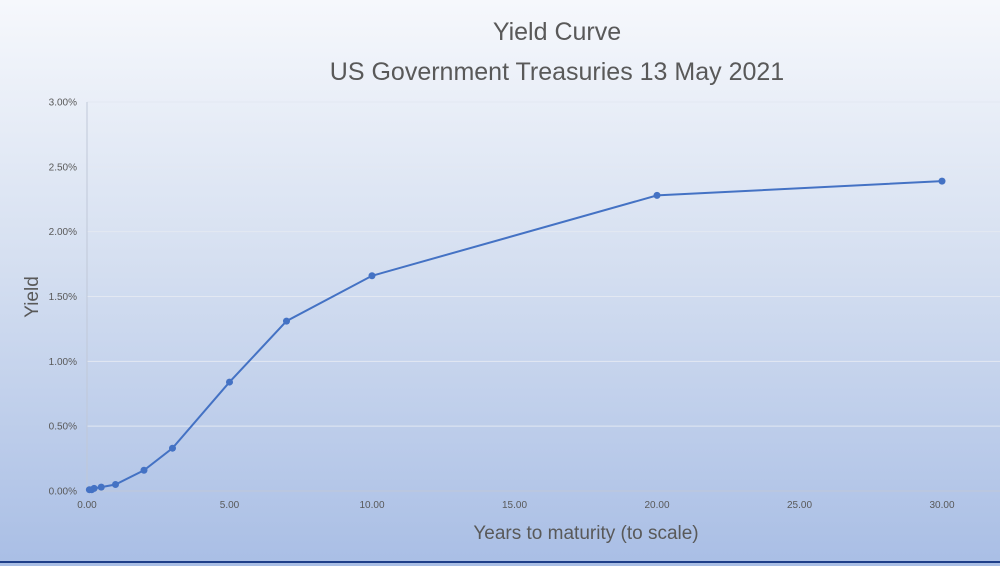 The image size is (1000, 566). I want to click on x-axis-title: Years to maturity (to scale), so click(585, 533).